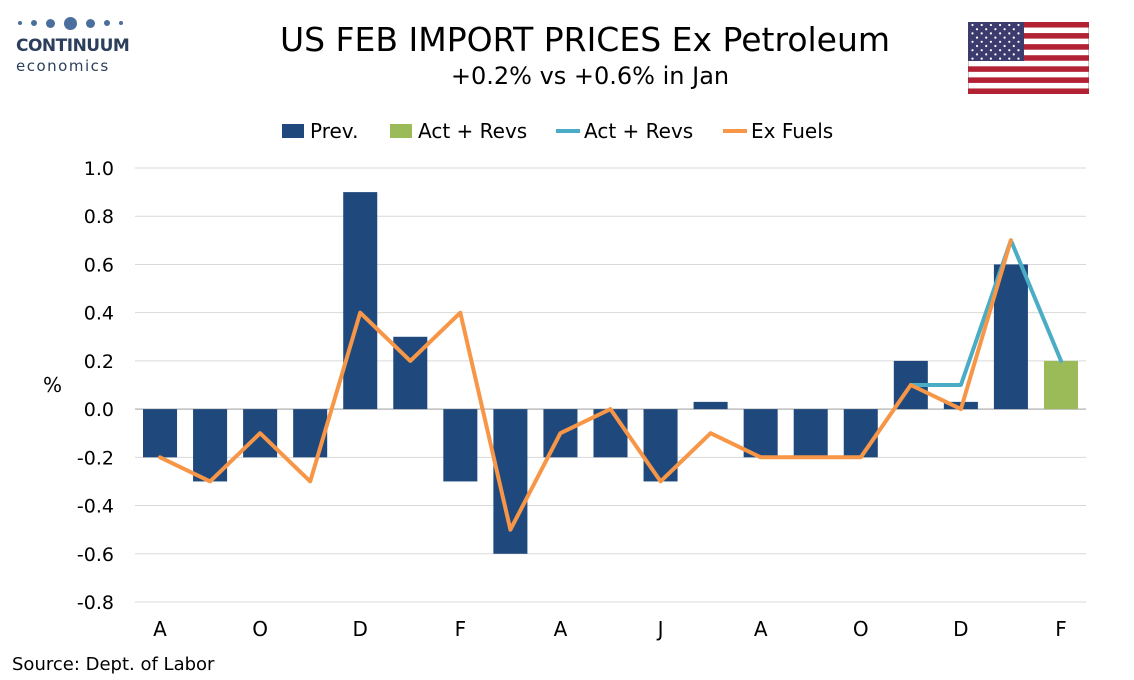  What do you see at coordinates (113, 664) in the screenshot?
I see `source-note: Source: Dept. of Labor` at bounding box center [113, 664].